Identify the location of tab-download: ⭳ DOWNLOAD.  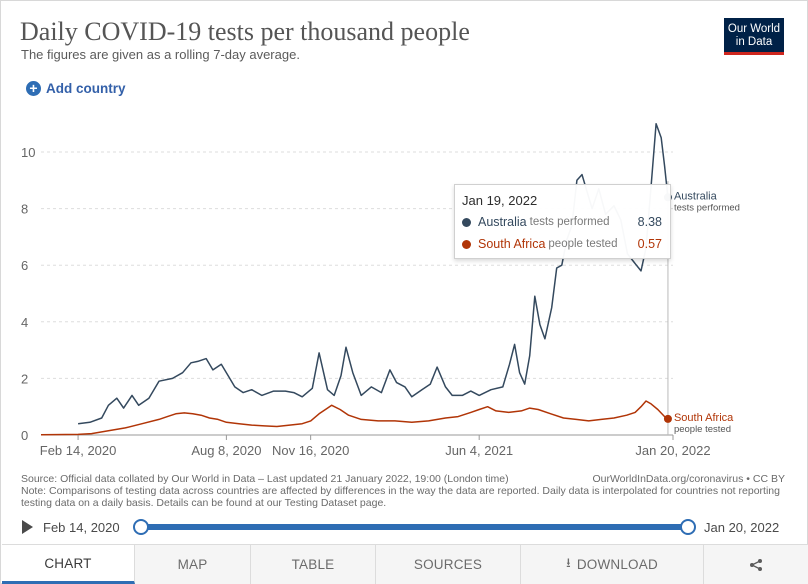
(612, 564).